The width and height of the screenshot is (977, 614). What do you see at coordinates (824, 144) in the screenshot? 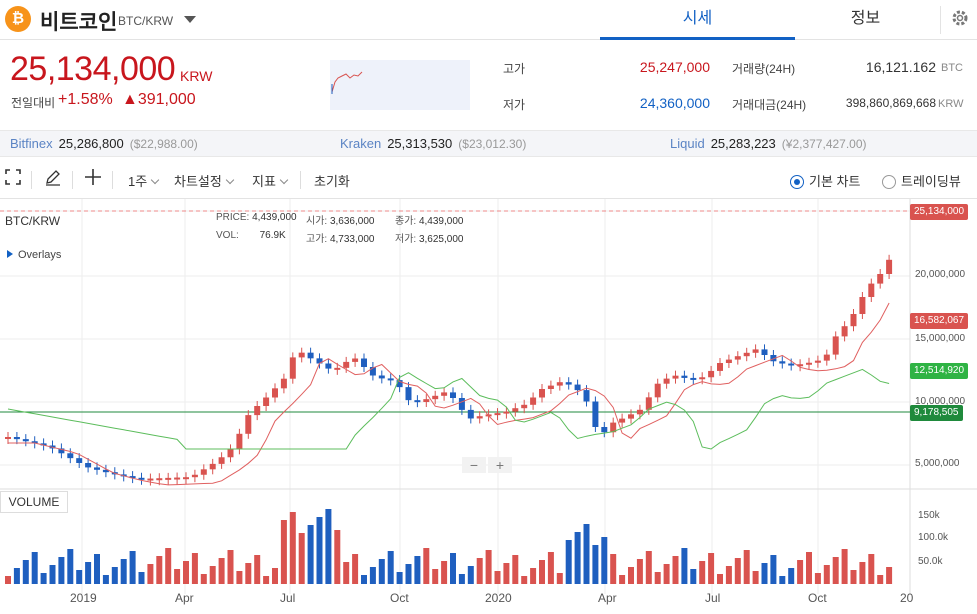
I see `exchange-foreign: (¥2,377,427.00)` at bounding box center [824, 144].